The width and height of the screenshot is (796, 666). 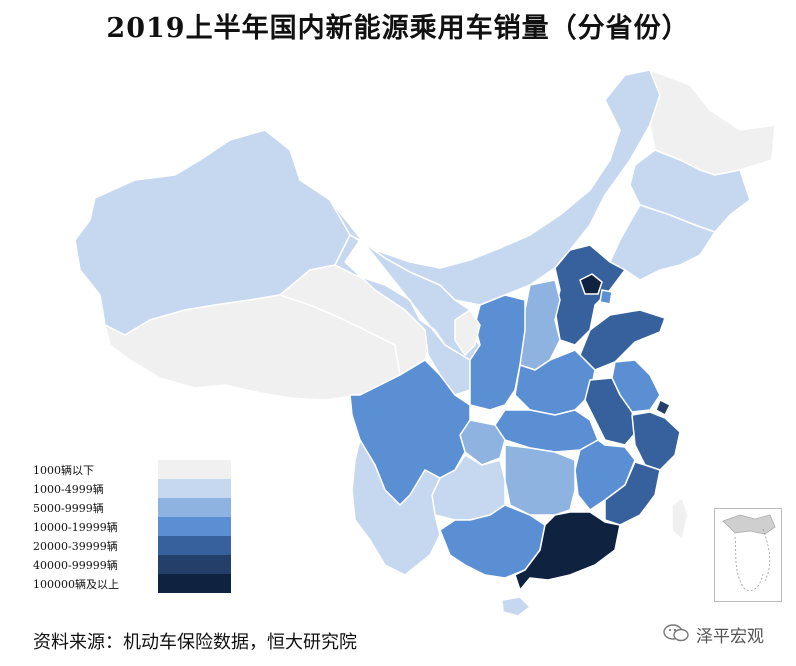 I want to click on legend-item: 40000-99999辆, so click(x=133, y=564).